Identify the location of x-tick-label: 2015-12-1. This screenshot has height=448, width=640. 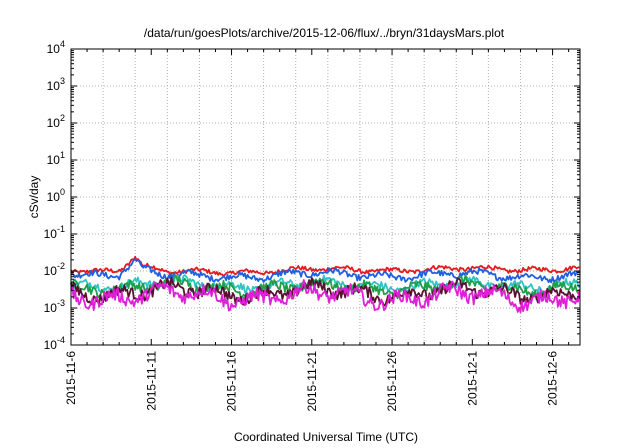
(472, 378).